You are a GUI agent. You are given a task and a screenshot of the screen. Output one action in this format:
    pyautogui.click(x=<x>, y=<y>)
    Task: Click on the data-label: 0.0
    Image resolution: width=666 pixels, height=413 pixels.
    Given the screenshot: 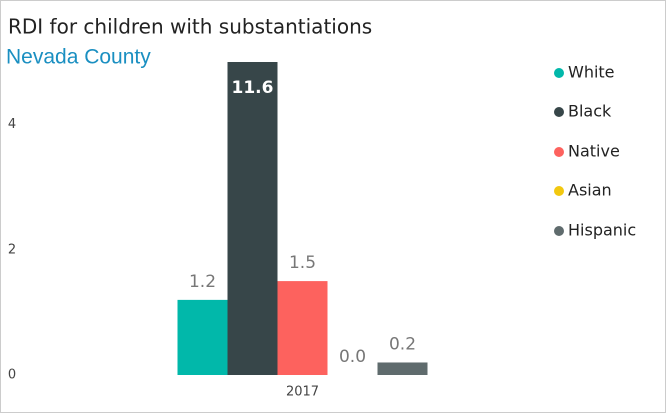 What is the action you would take?
    pyautogui.click(x=352, y=357)
    